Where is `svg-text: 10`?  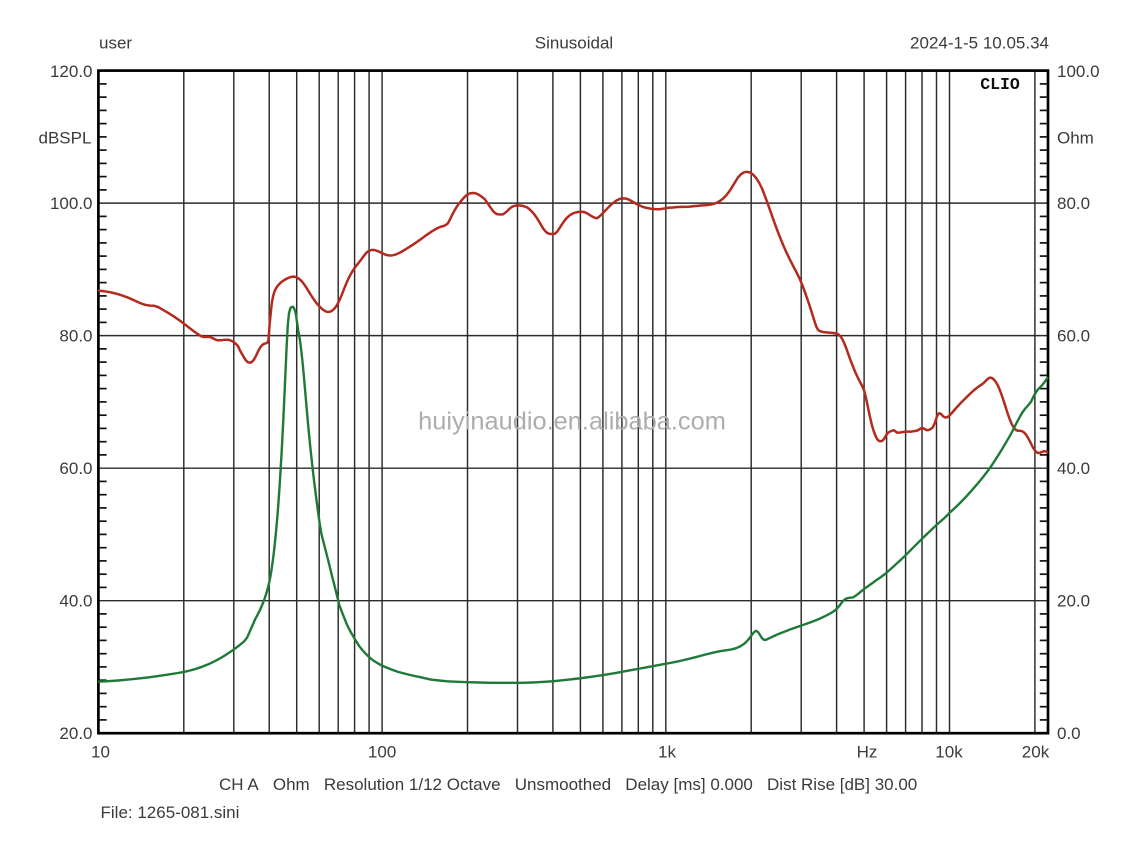 svg-text: 10 is located at coordinates (100, 752).